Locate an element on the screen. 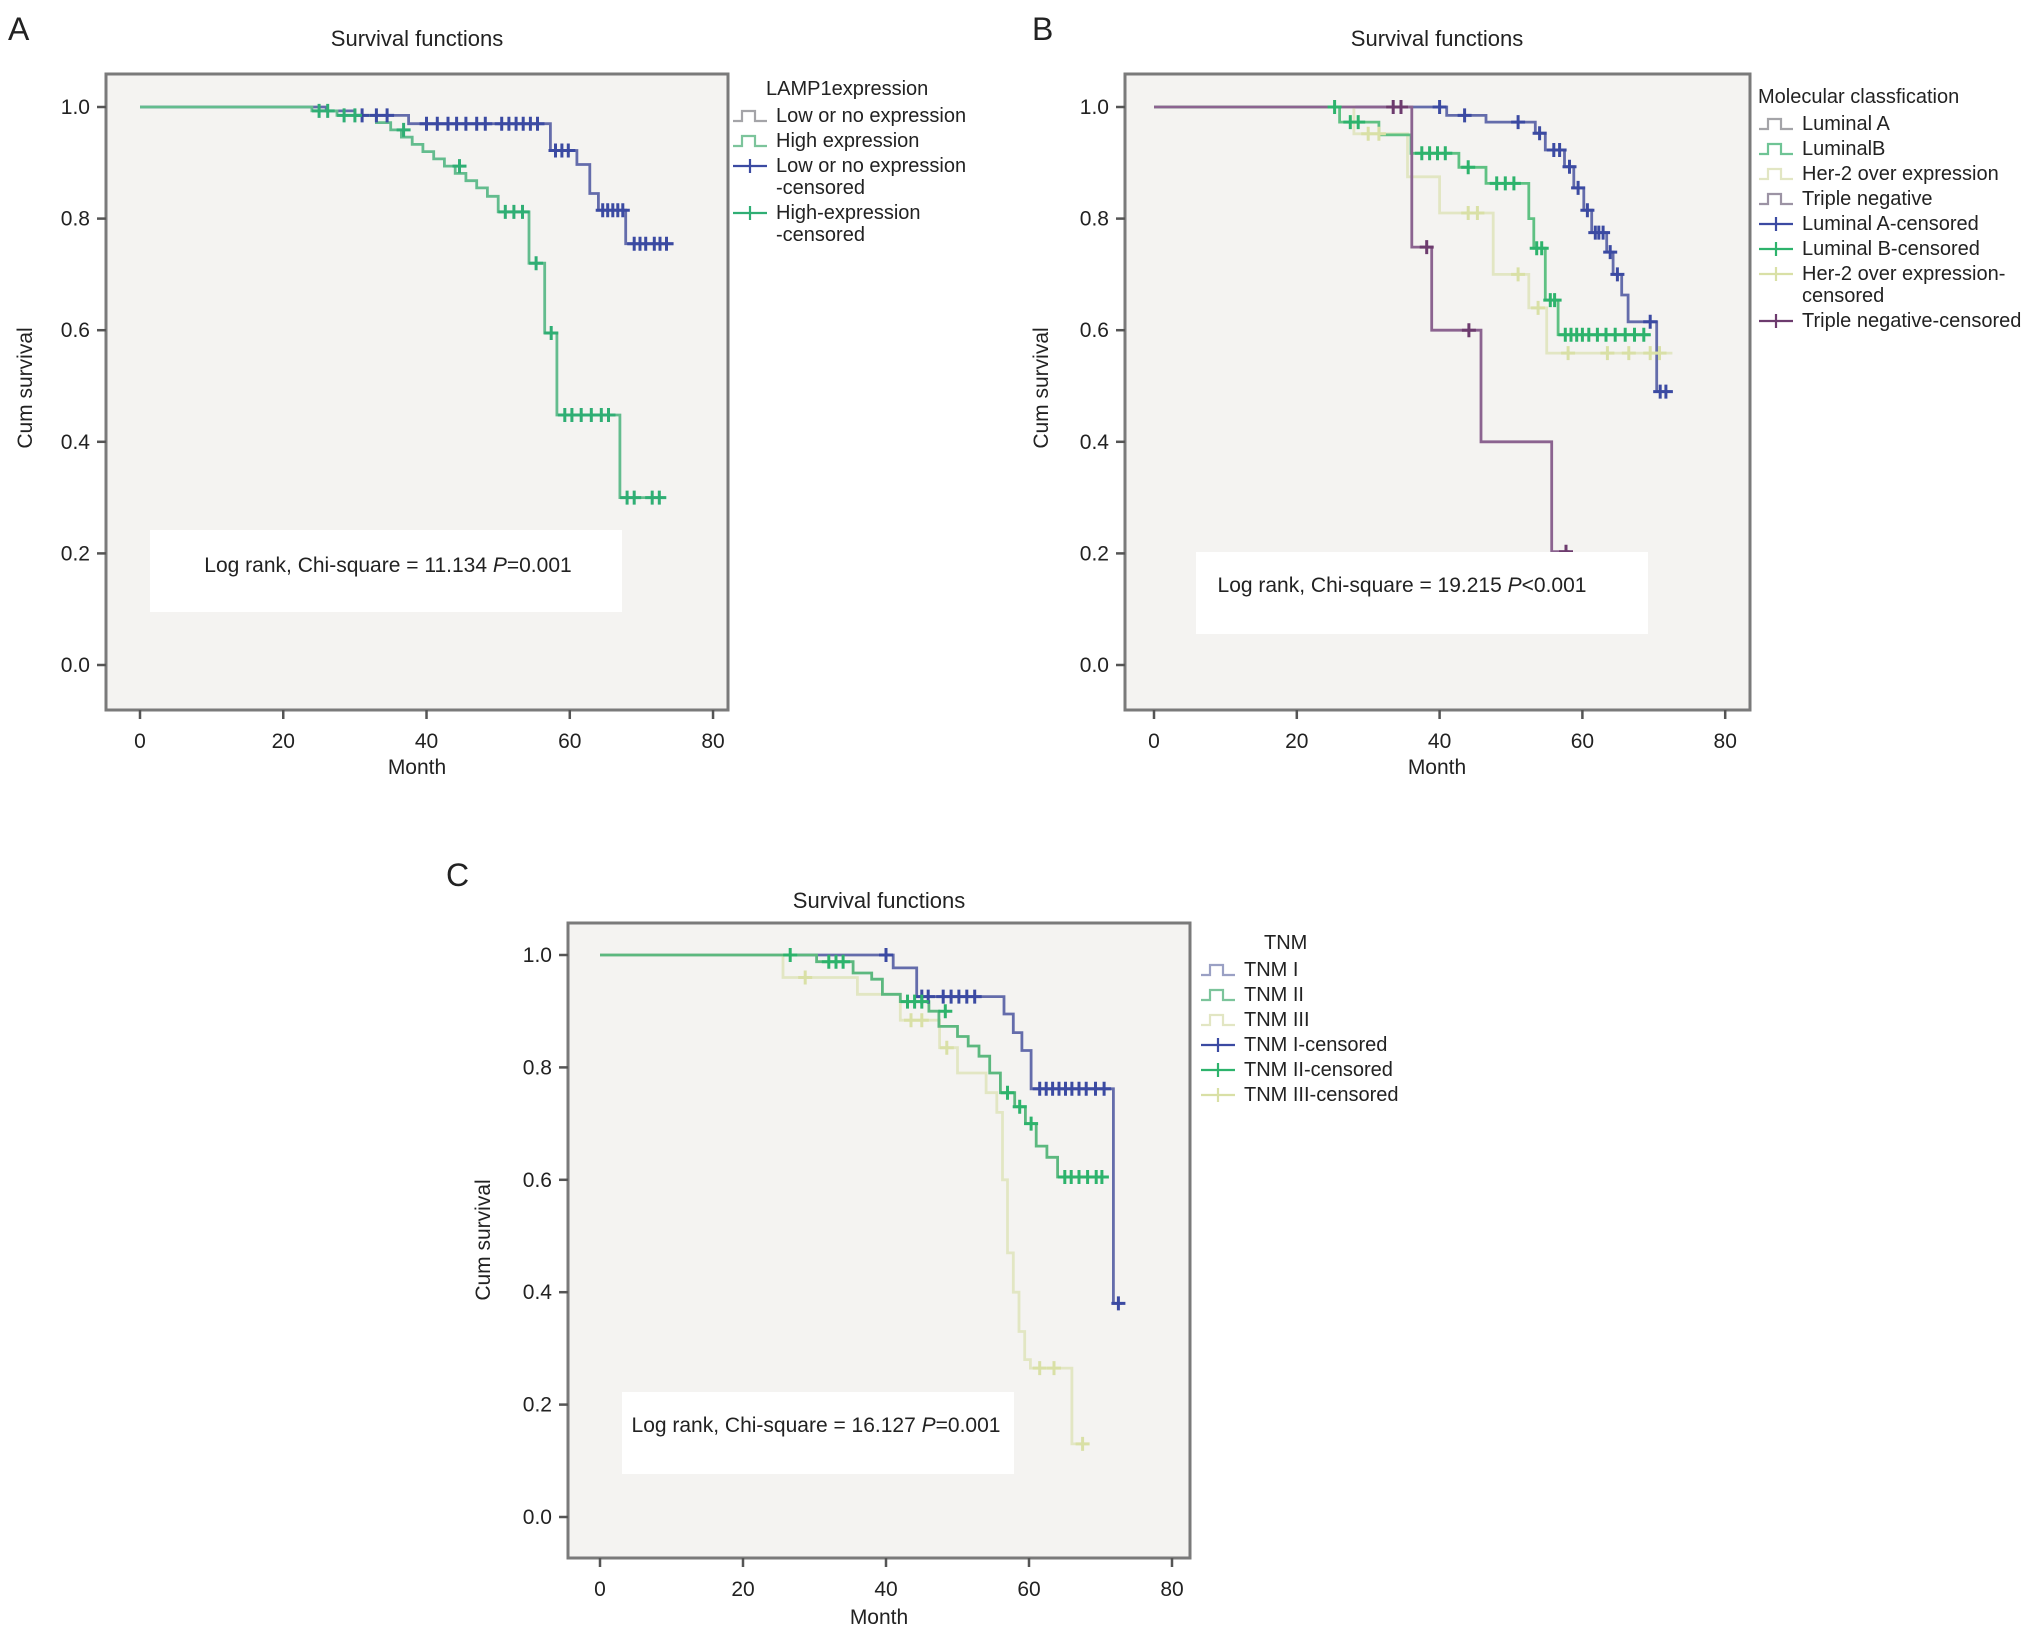  legend-item-tnm-ii-censored: TNM II-censored is located at coordinates (1350, 1070).